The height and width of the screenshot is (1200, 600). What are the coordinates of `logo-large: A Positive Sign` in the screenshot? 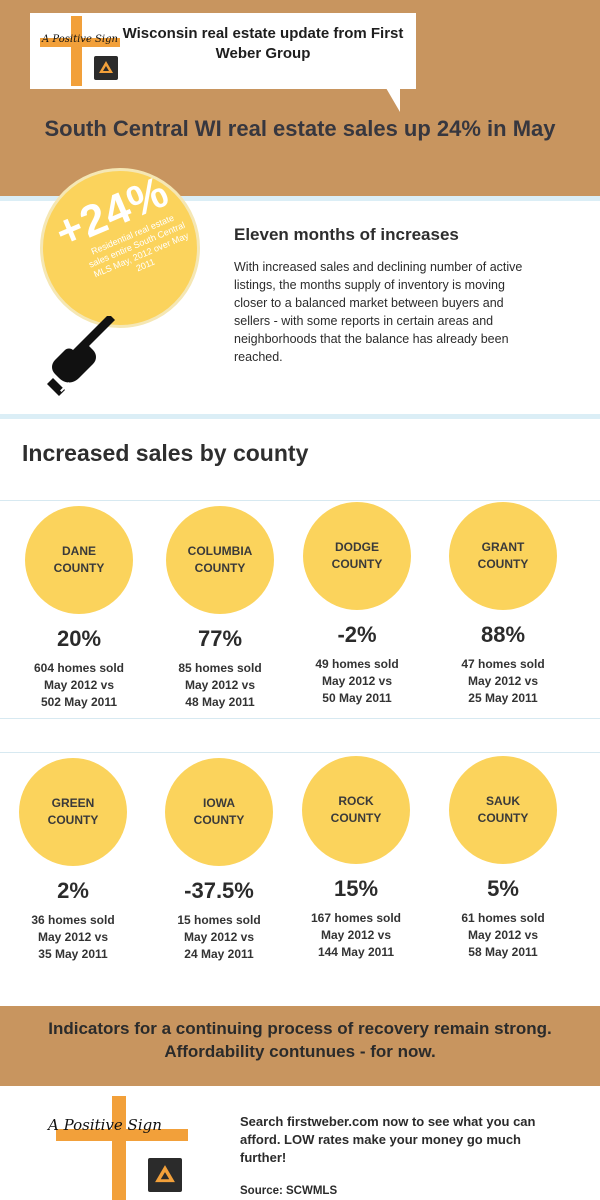 It's located at (123, 1148).